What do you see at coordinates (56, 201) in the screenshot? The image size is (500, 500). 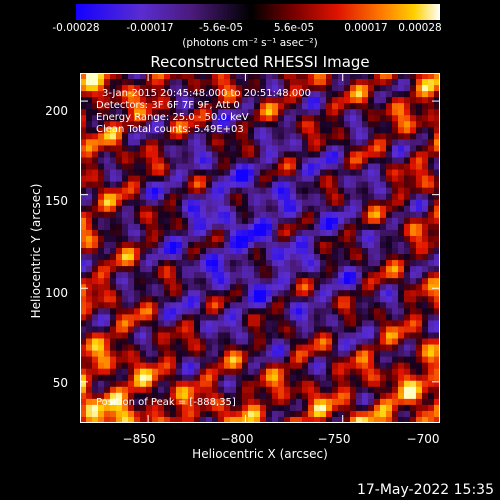 I see `y-tick-label: 150` at bounding box center [56, 201].